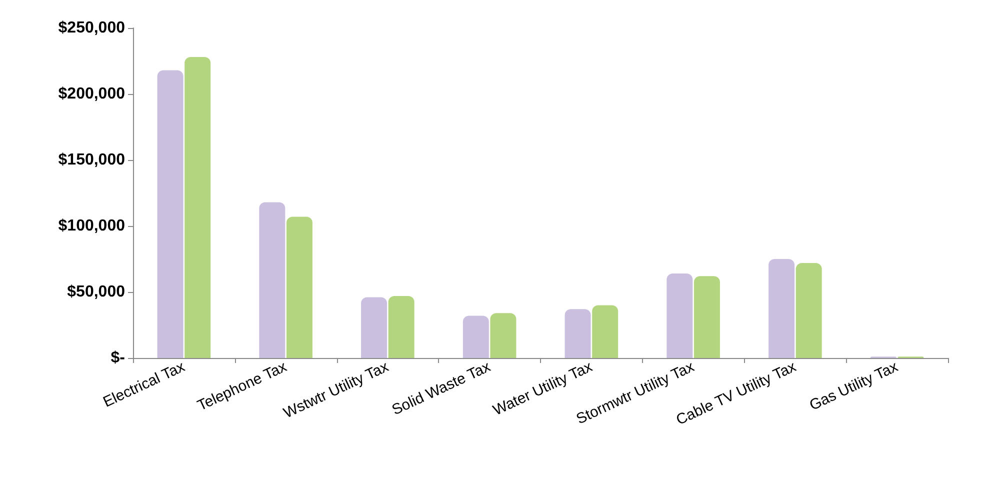 The width and height of the screenshot is (987, 496). What do you see at coordinates (92, 160) in the screenshot?
I see `y-tick-label: $150,000` at bounding box center [92, 160].